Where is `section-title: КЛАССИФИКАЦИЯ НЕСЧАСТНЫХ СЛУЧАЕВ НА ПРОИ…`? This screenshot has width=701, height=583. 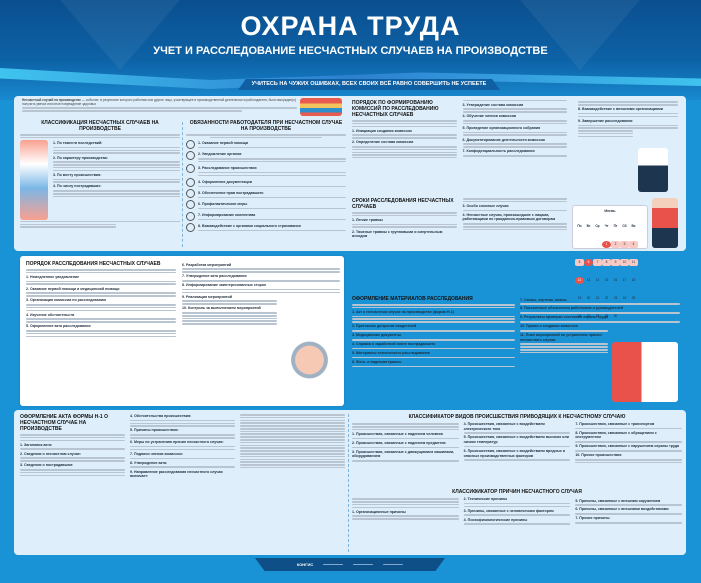 section-title: КЛАССИФИКАЦИЯ НЕСЧАСТНЫХ СЛУЧАЕВ НА ПРОИ… is located at coordinates (100, 126).